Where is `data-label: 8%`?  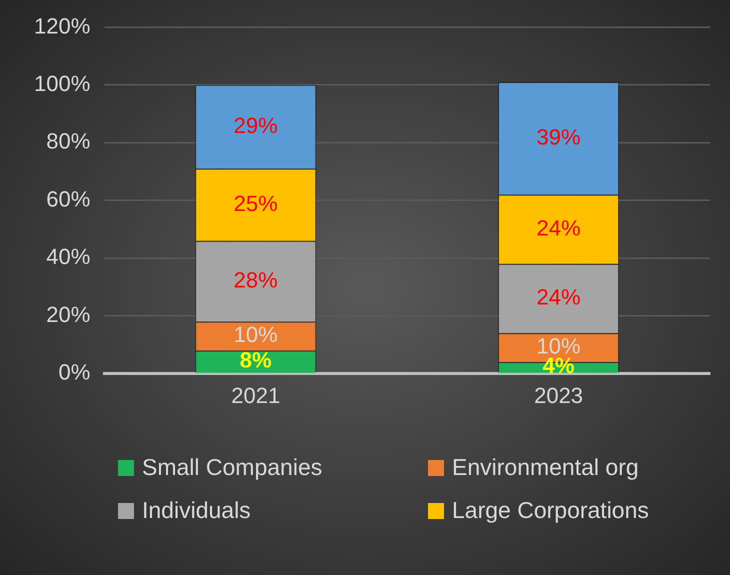
data-label: 8% is located at coordinates (256, 360).